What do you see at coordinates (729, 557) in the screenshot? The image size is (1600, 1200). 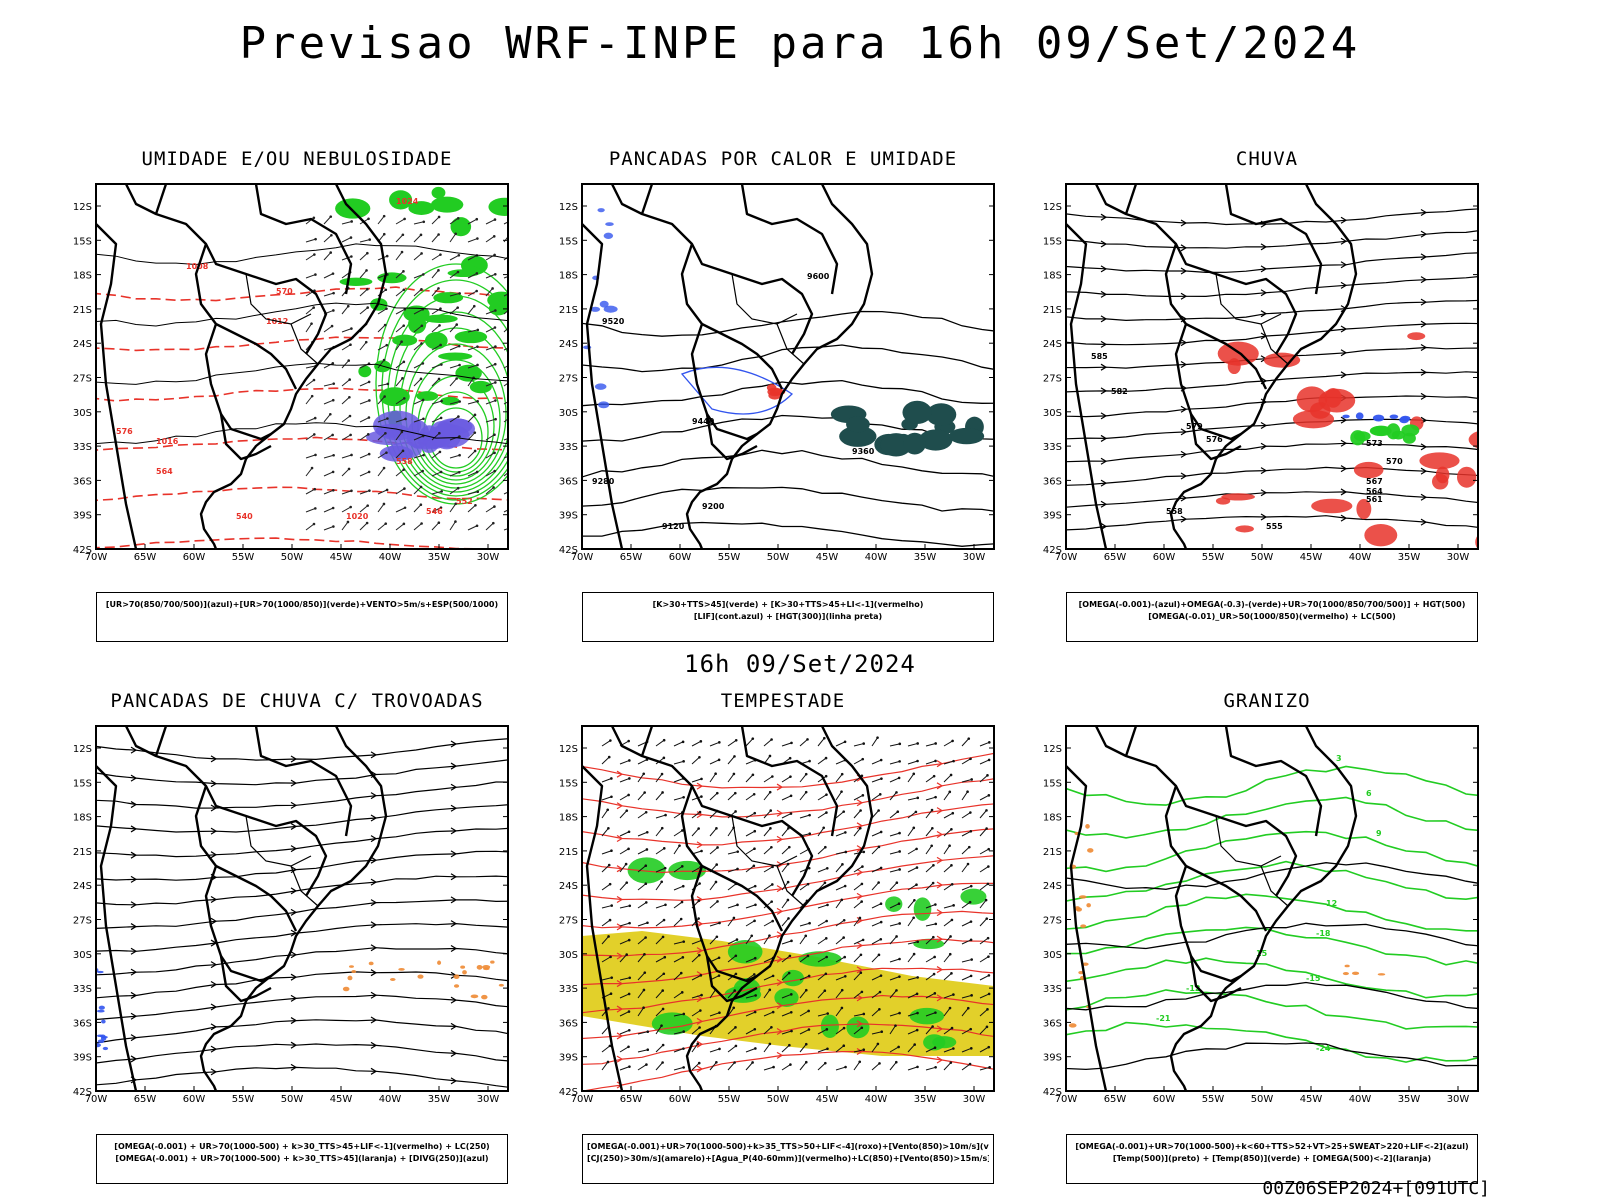 I see `lon-tick-label: 55W` at bounding box center [729, 557].